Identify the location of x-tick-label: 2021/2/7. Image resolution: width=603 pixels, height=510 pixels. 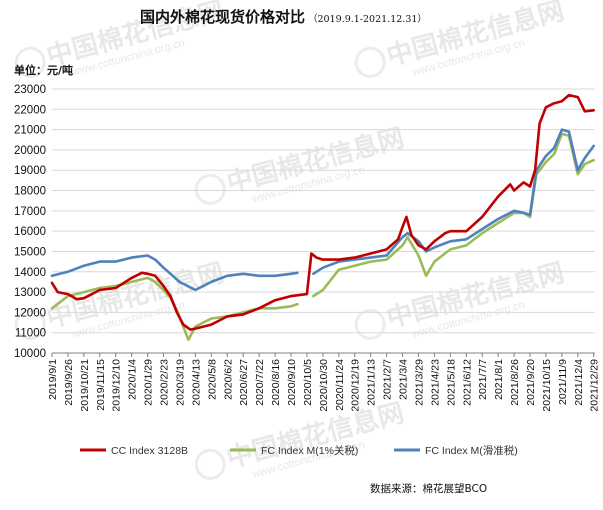
(388, 379).